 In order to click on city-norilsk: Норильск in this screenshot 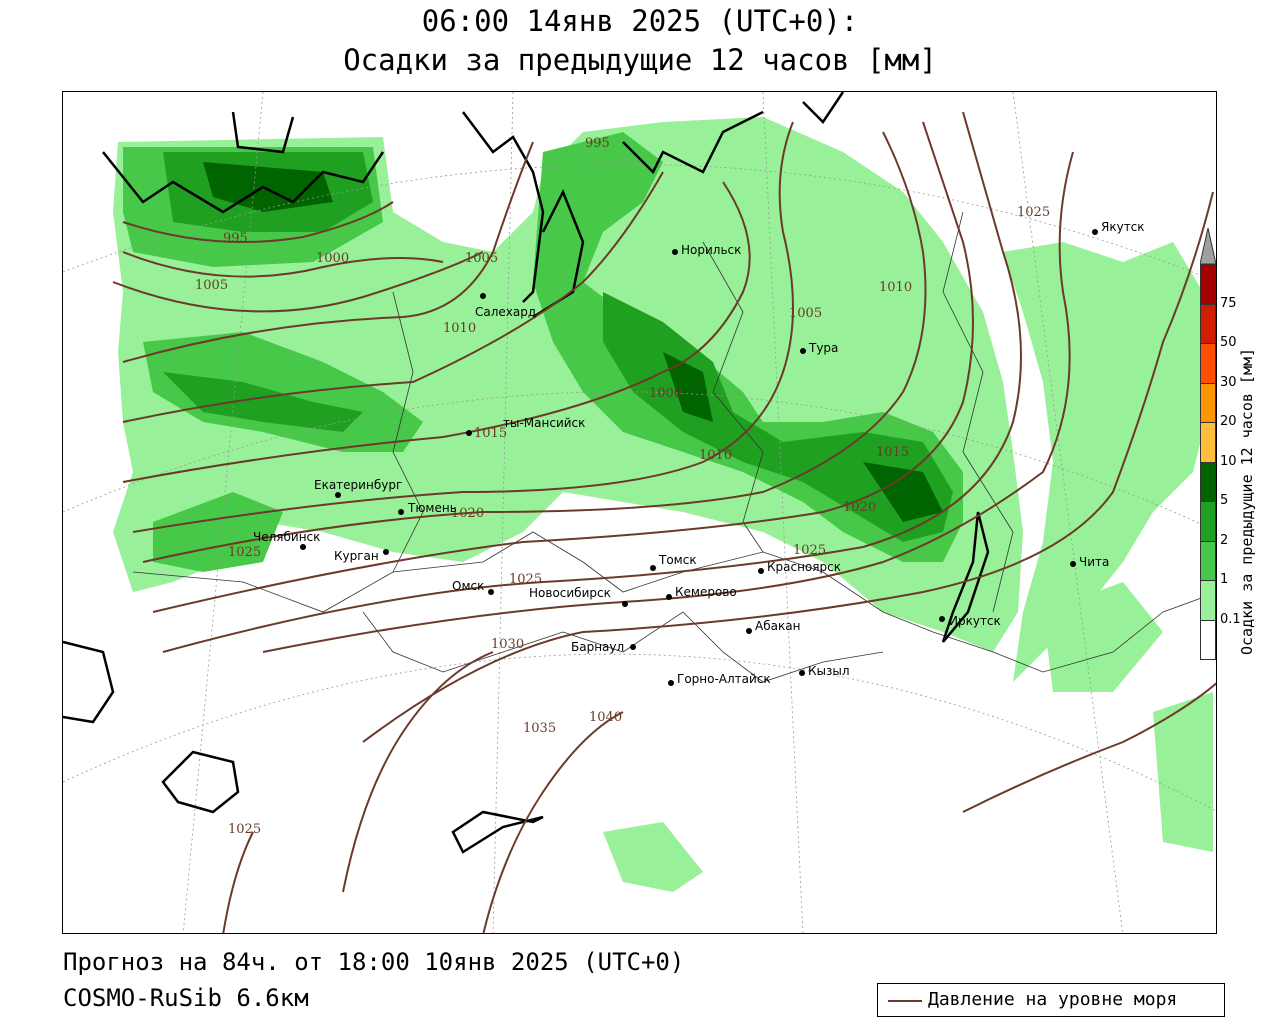, I will do `click(706, 250)`.